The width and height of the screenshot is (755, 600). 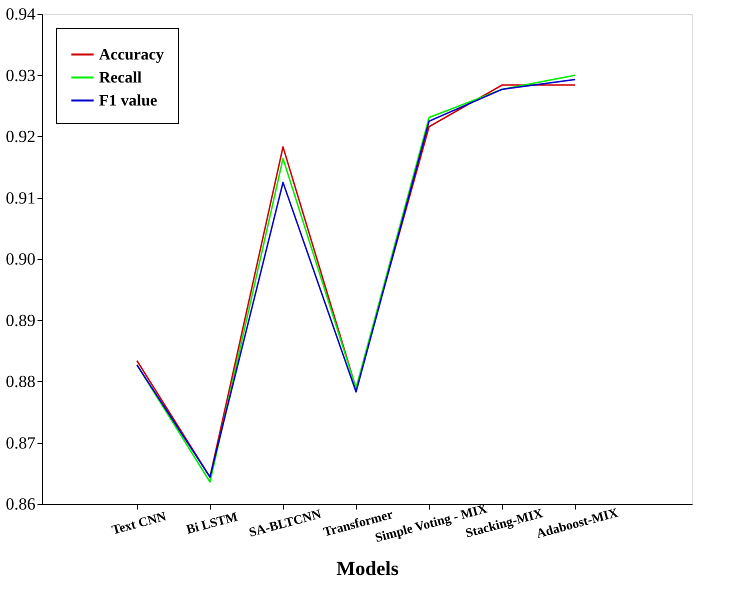 What do you see at coordinates (367, 569) in the screenshot?
I see `x-axis-title: Models` at bounding box center [367, 569].